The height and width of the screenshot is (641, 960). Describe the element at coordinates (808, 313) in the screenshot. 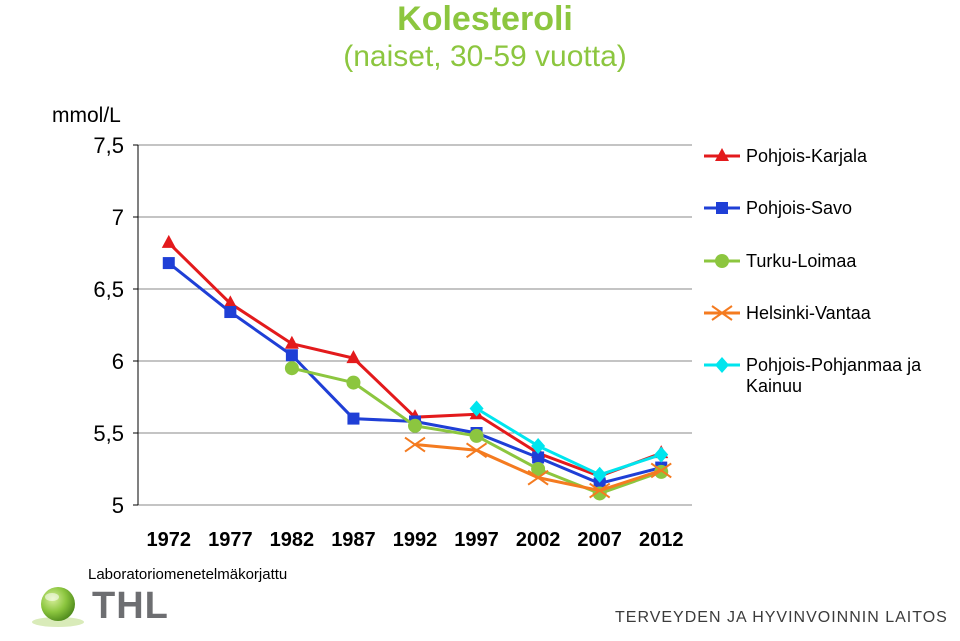

I see `legend-label: Helsinki-Vantaa` at that location.